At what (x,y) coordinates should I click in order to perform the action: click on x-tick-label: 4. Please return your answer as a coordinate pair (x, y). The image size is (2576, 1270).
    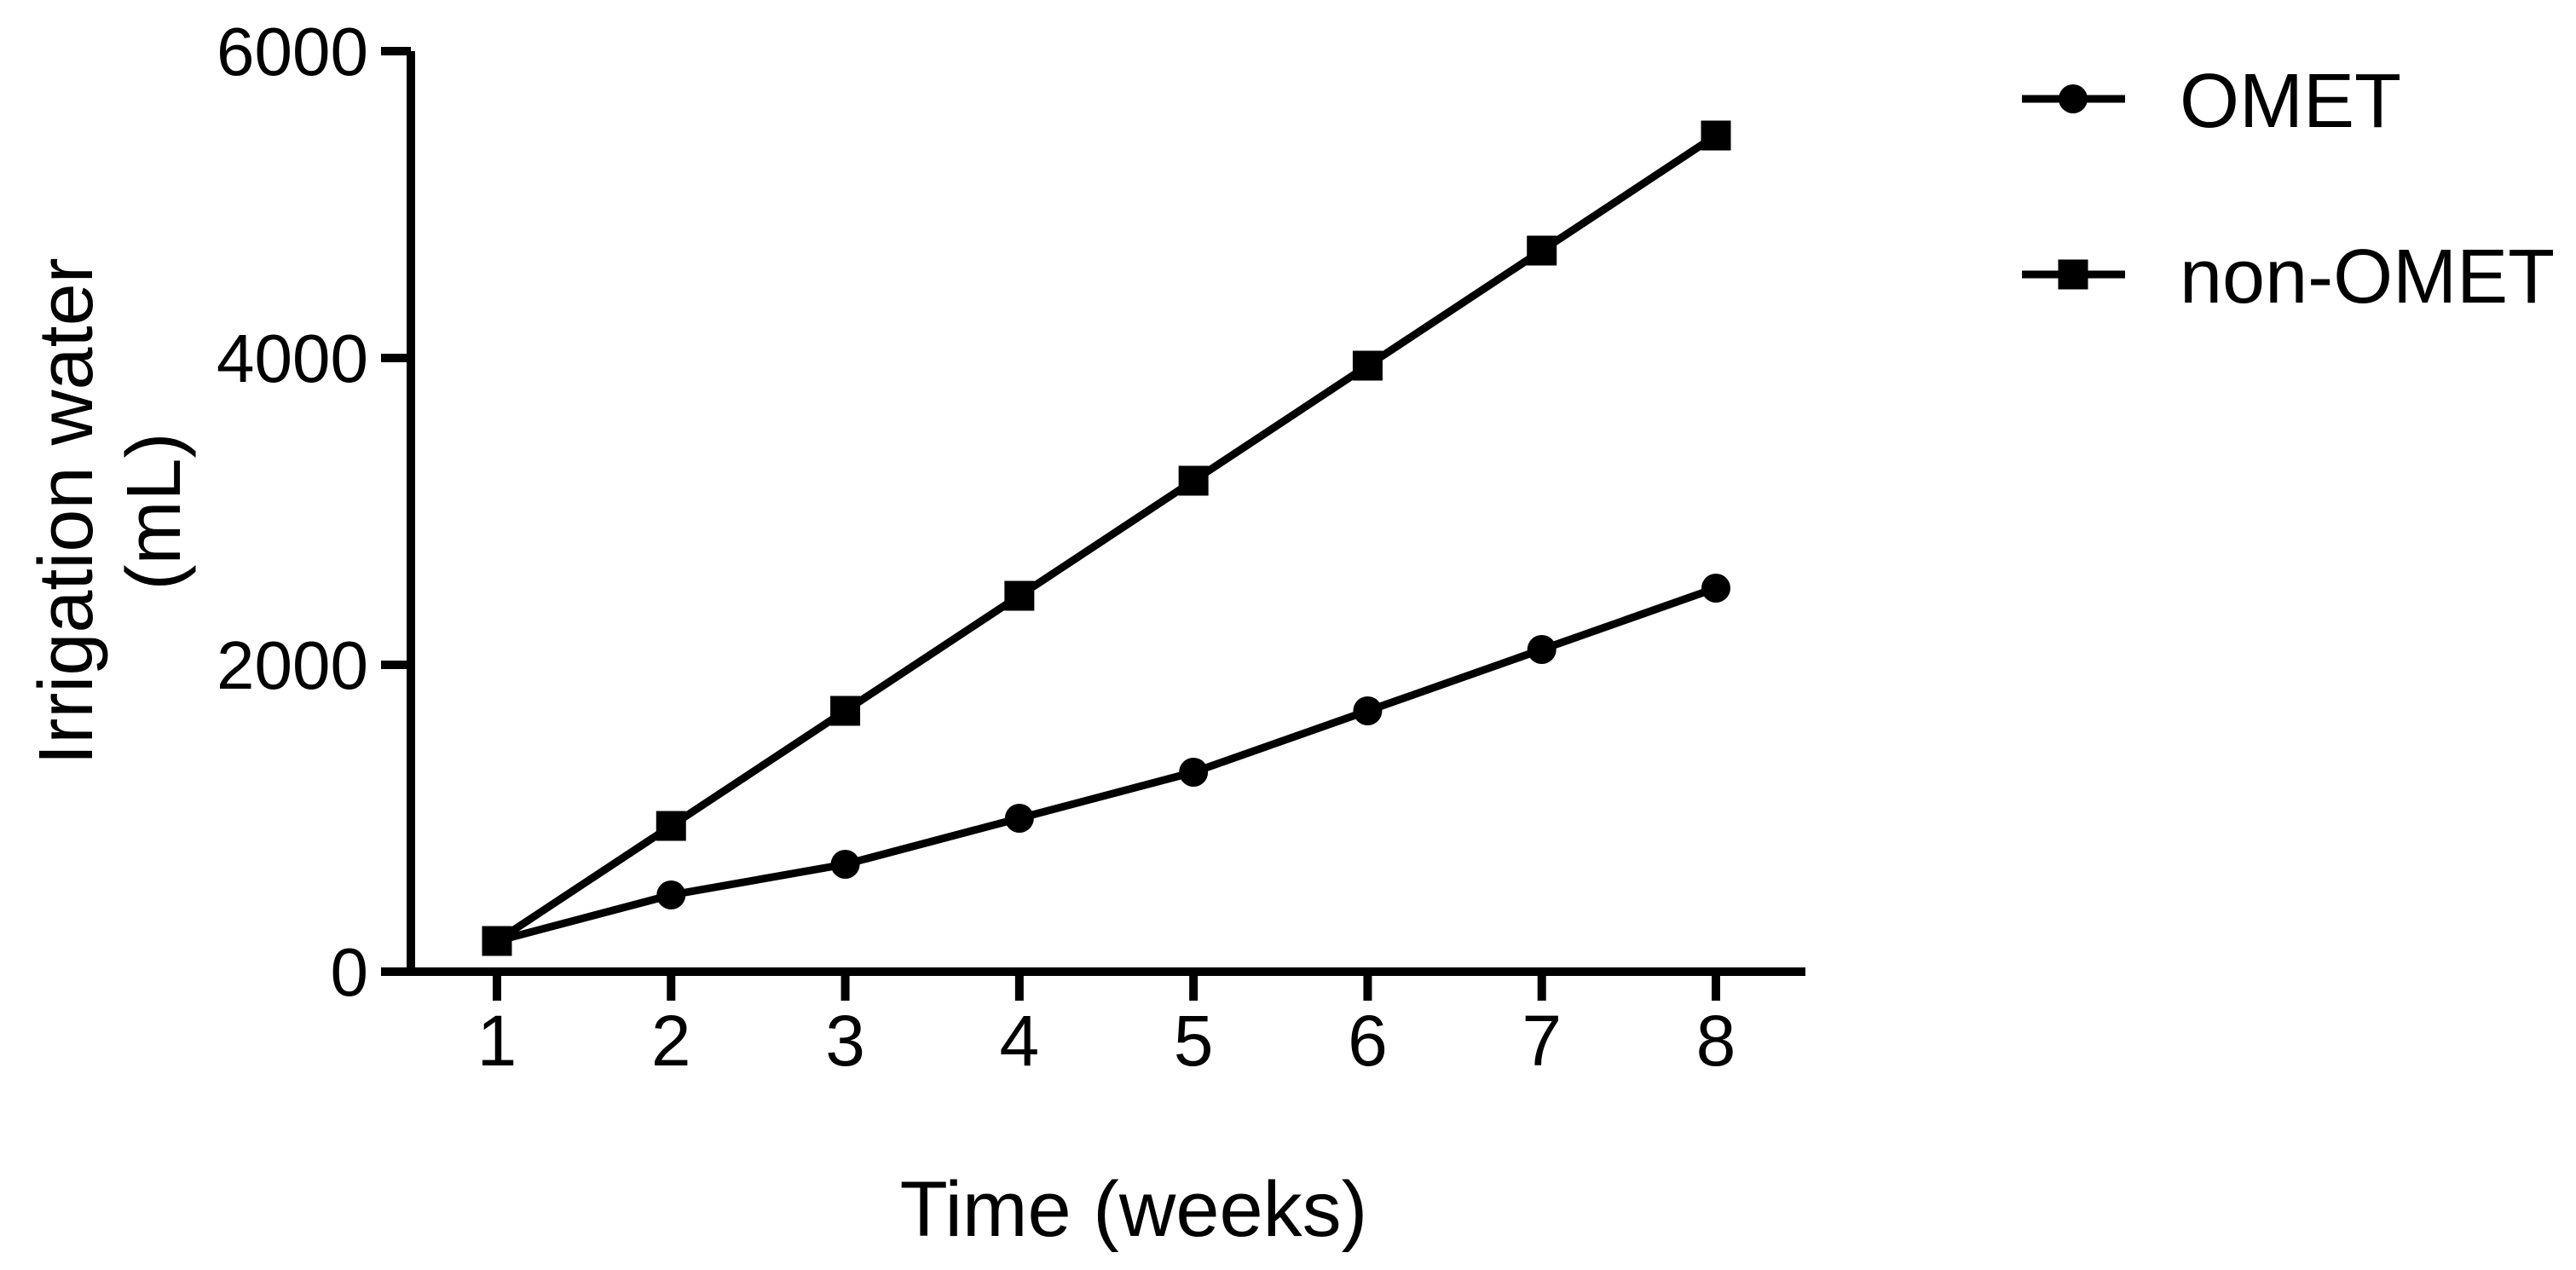
    Looking at the image, I should click on (1019, 1041).